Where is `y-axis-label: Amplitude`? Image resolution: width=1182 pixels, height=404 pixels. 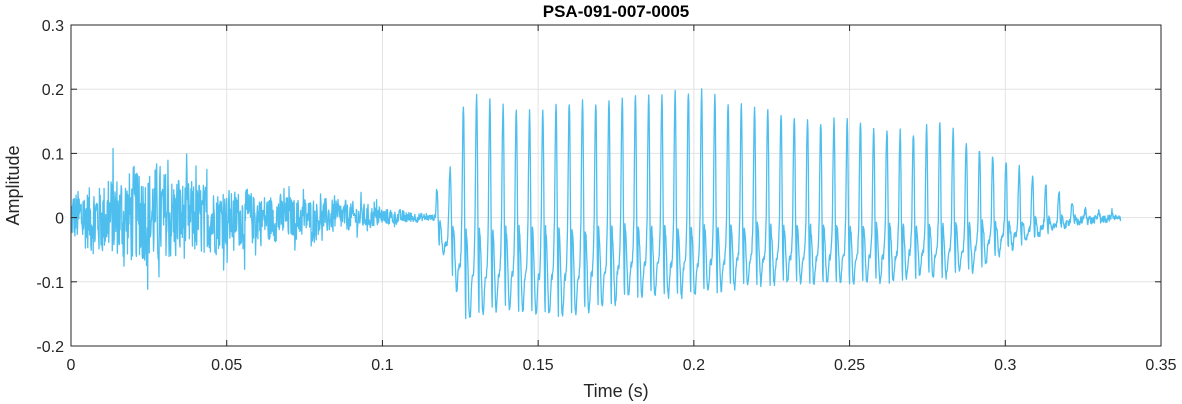 y-axis-label: Amplitude is located at coordinates (13, 185).